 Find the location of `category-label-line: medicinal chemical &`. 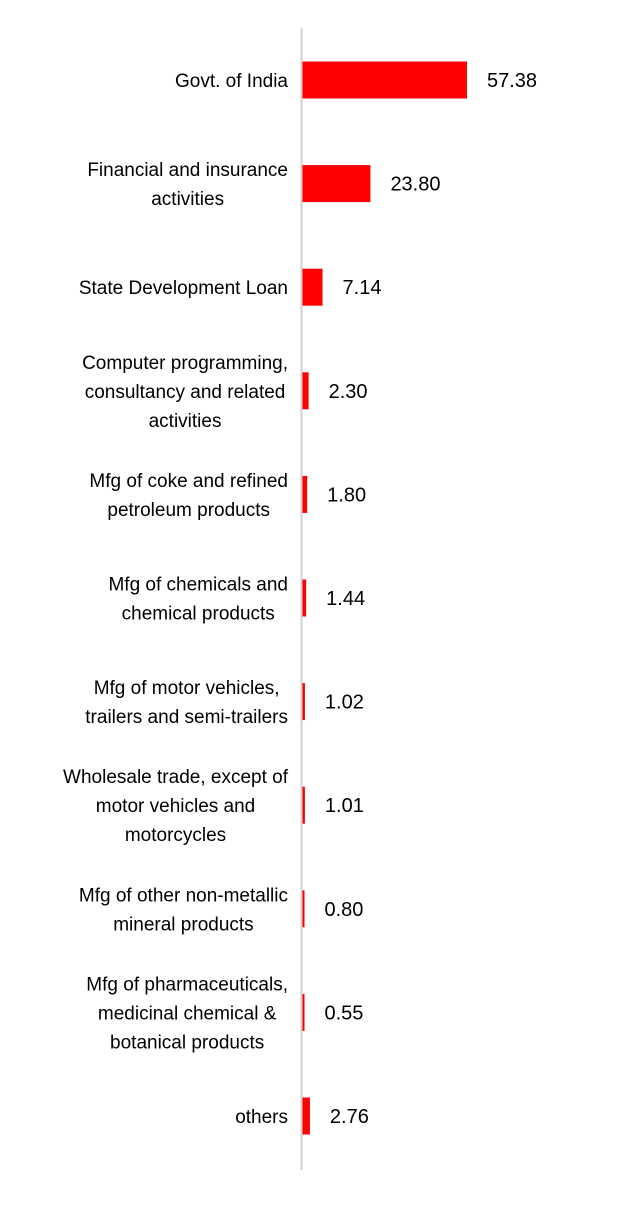

category-label-line: medicinal chemical & is located at coordinates (187, 1013).